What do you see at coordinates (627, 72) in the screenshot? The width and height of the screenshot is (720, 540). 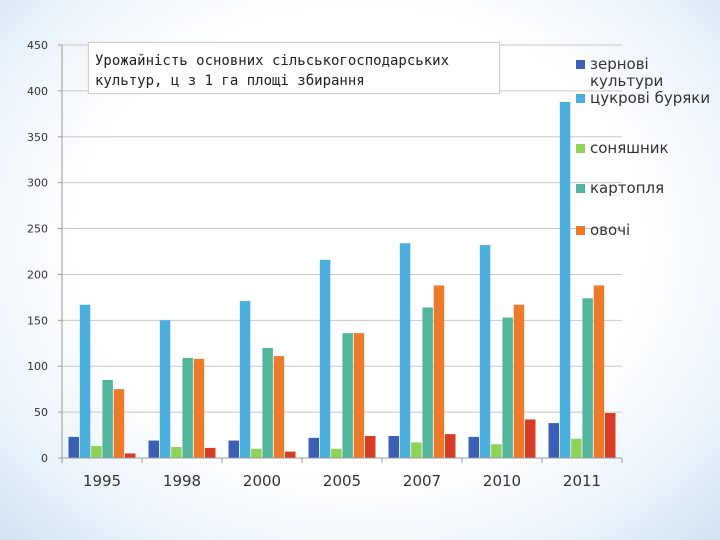 I see `legend-label: зернові культури` at bounding box center [627, 72].